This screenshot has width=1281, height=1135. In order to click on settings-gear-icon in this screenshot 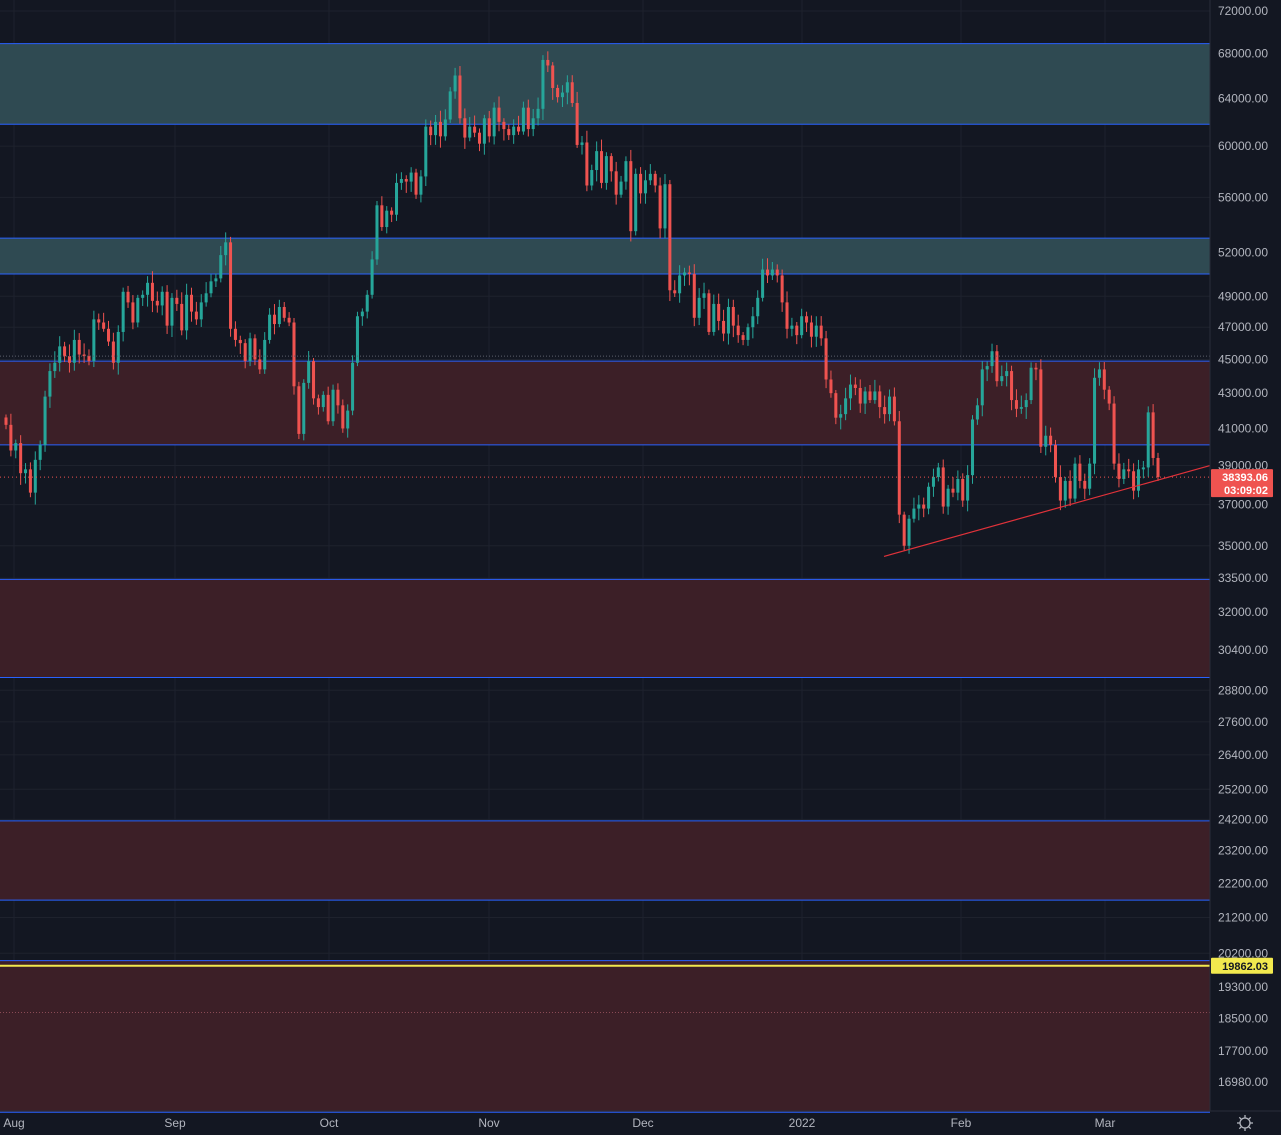, I will do `click(1245, 1123)`.